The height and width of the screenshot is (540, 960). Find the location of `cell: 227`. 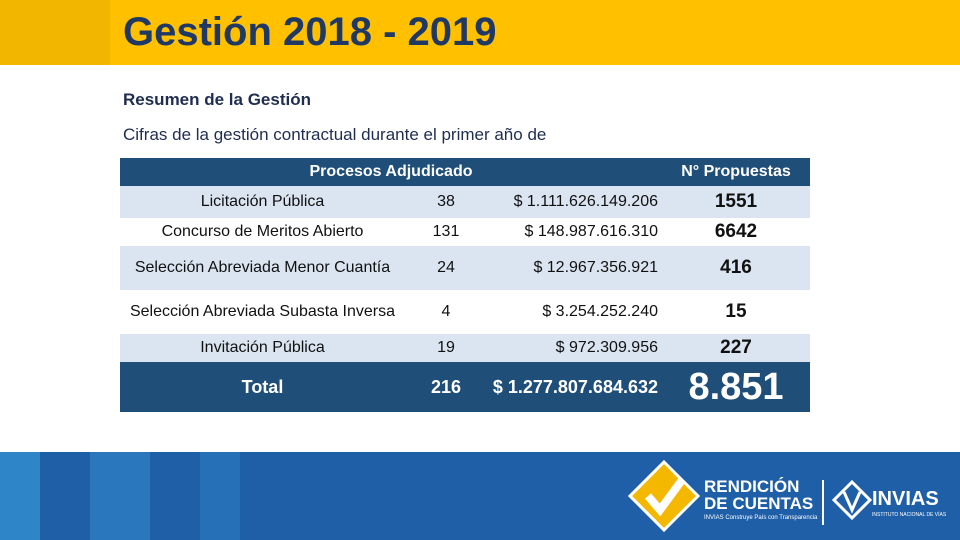

cell: 227 is located at coordinates (736, 348).